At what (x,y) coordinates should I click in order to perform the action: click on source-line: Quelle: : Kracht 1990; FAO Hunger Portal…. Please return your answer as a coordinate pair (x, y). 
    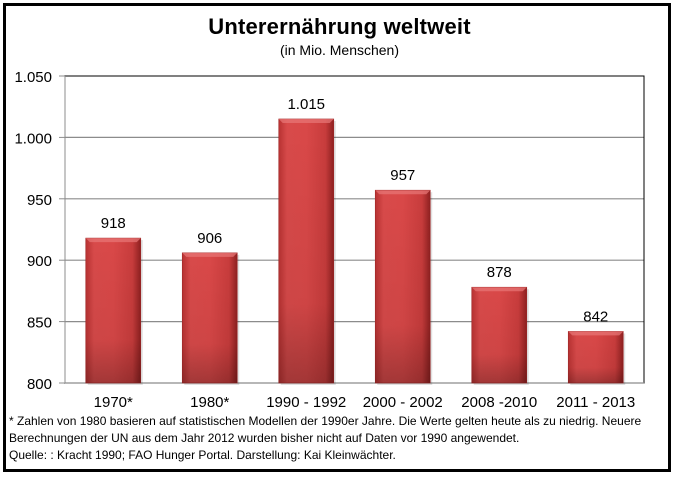
    Looking at the image, I should click on (202, 455).